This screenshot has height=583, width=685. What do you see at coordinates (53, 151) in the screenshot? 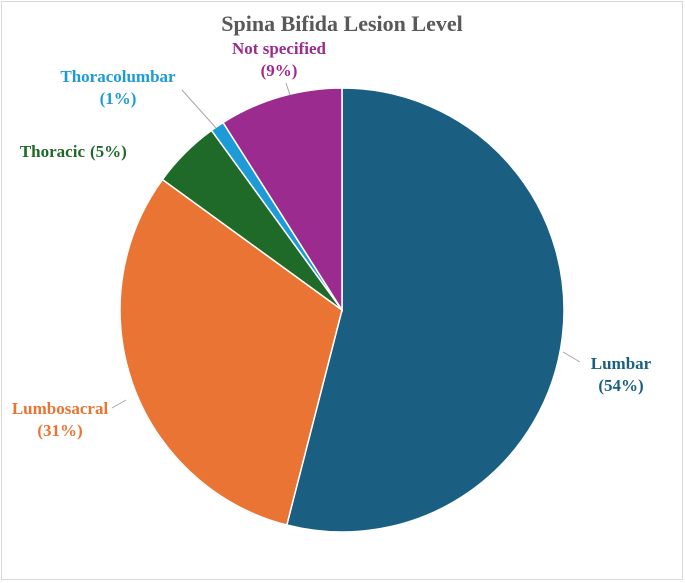
I see `slice-label: Thoracic` at bounding box center [53, 151].